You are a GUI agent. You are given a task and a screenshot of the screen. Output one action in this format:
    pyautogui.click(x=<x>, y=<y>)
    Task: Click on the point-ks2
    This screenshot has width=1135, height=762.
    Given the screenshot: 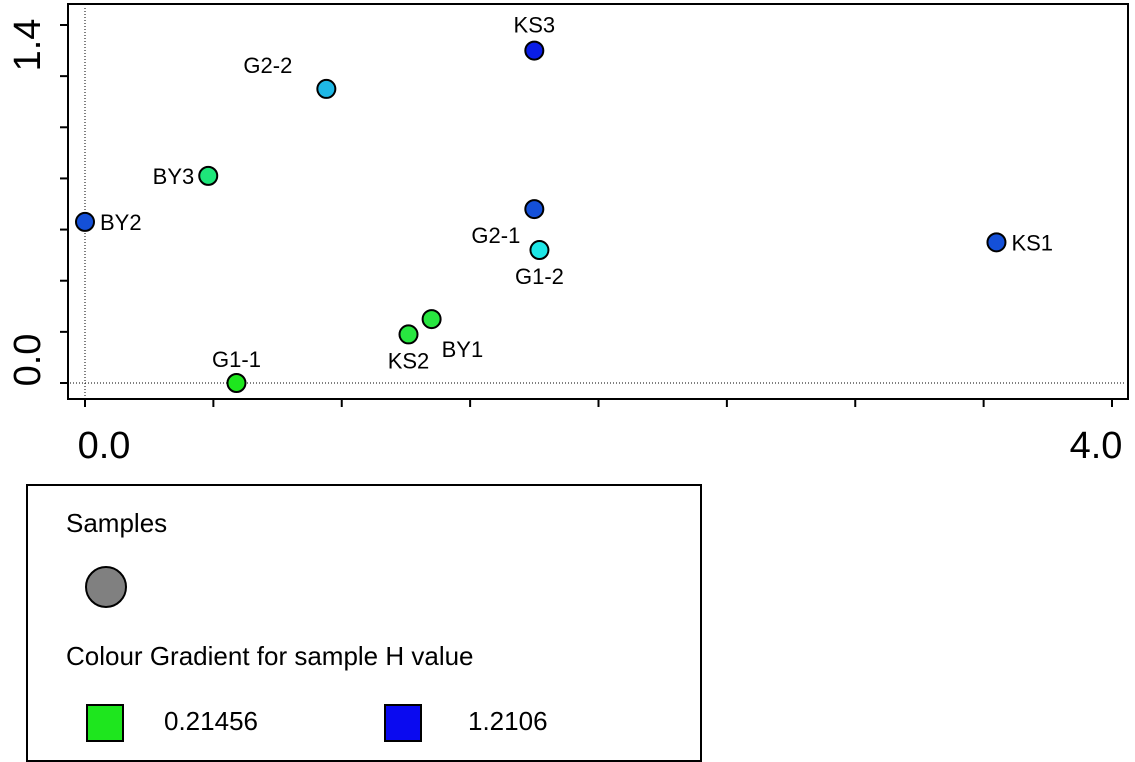 What is the action you would take?
    pyautogui.click(x=408, y=334)
    